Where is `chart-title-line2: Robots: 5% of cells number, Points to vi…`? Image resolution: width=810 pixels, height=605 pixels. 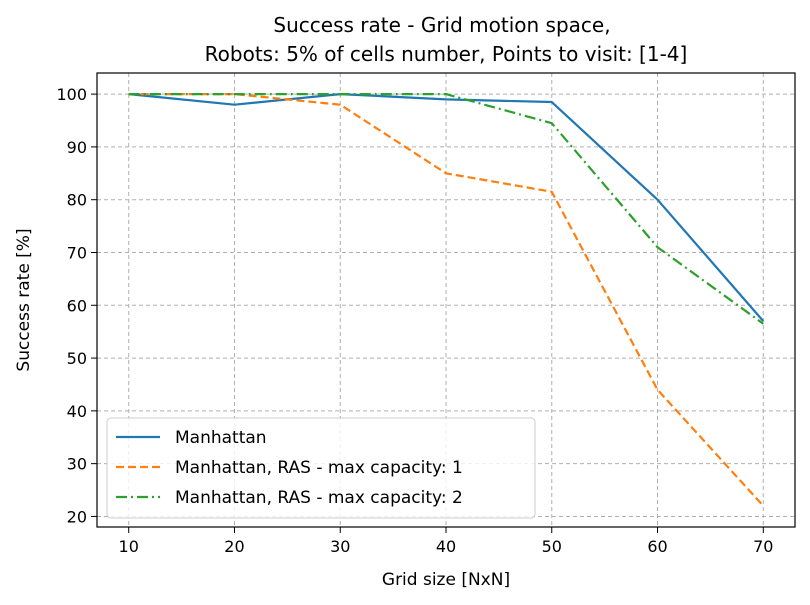 chart-title-line2: Robots: 5% of cells number, Points to vi… is located at coordinates (446, 54).